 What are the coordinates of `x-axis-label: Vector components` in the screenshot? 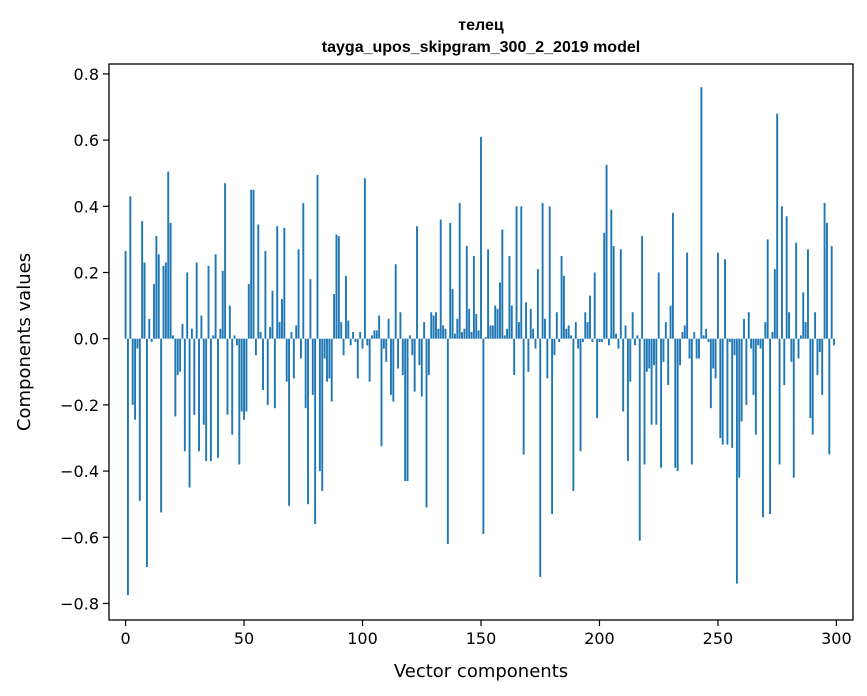 It's located at (481, 671).